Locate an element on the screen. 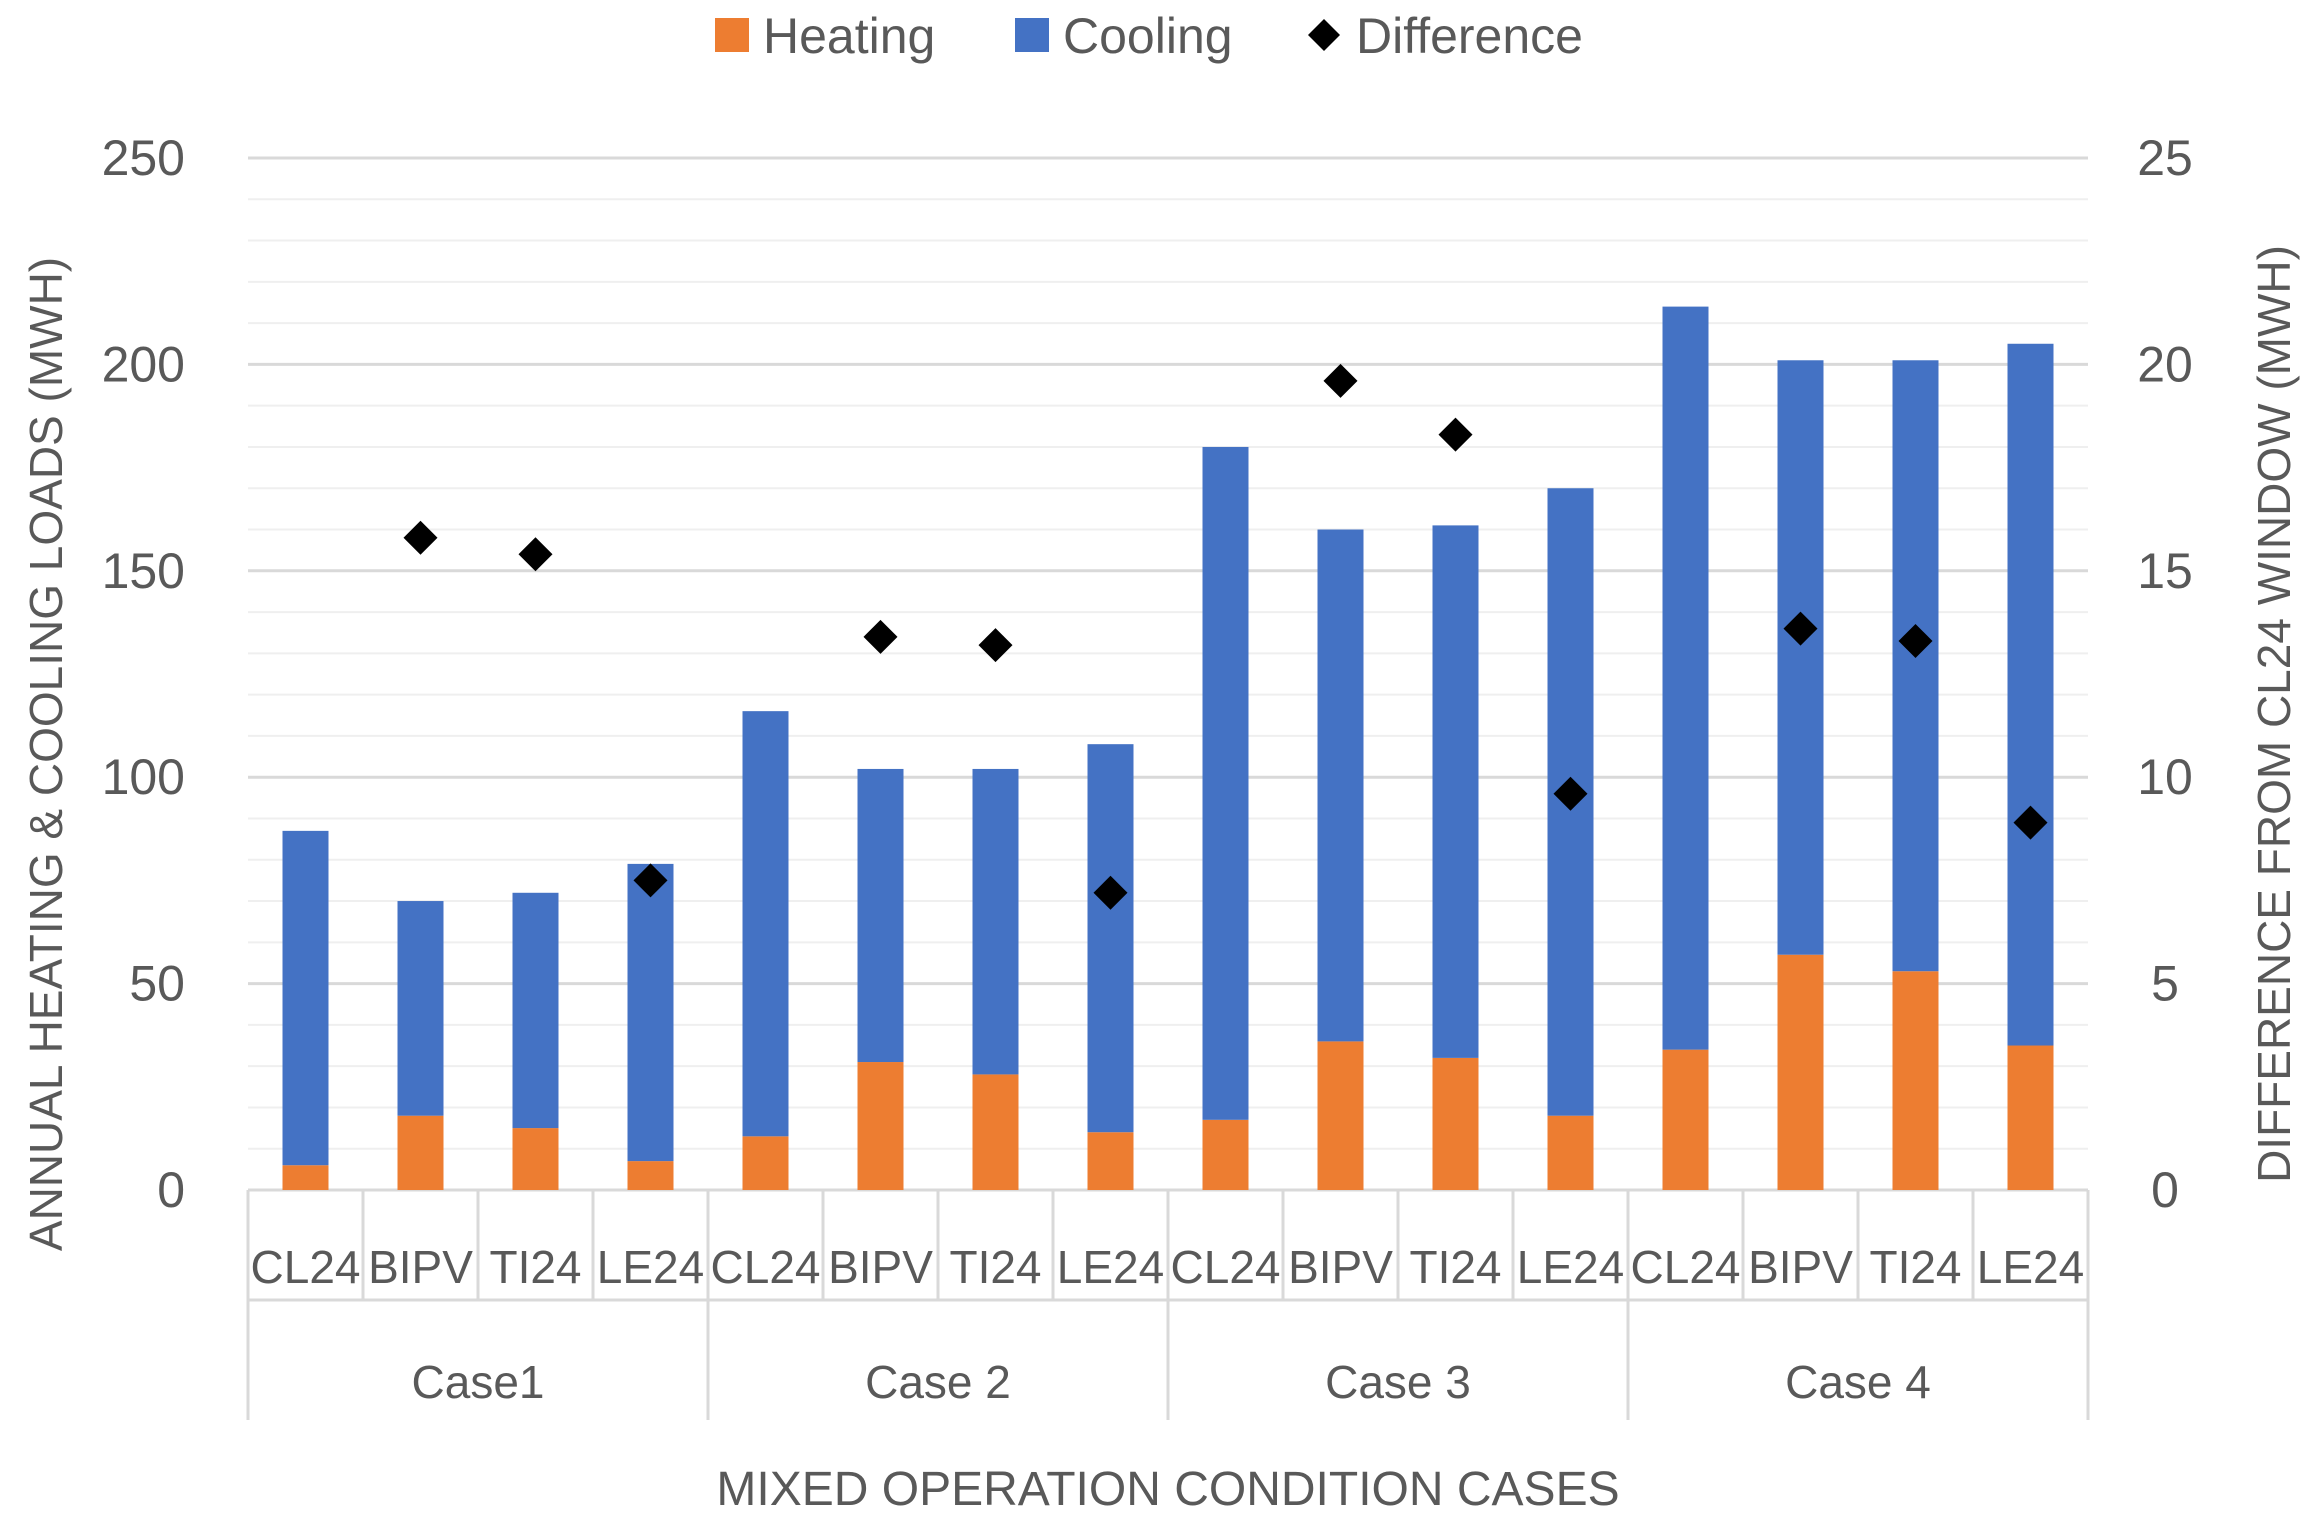 The height and width of the screenshot is (1522, 2316). legend-item: Difference is located at coordinates (1445, 36).